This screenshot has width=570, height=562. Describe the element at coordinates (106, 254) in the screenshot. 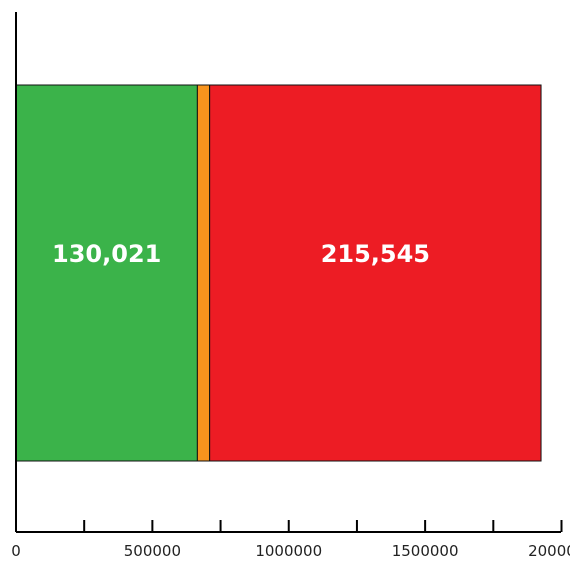

I see `data-label-0: 130,021` at that location.